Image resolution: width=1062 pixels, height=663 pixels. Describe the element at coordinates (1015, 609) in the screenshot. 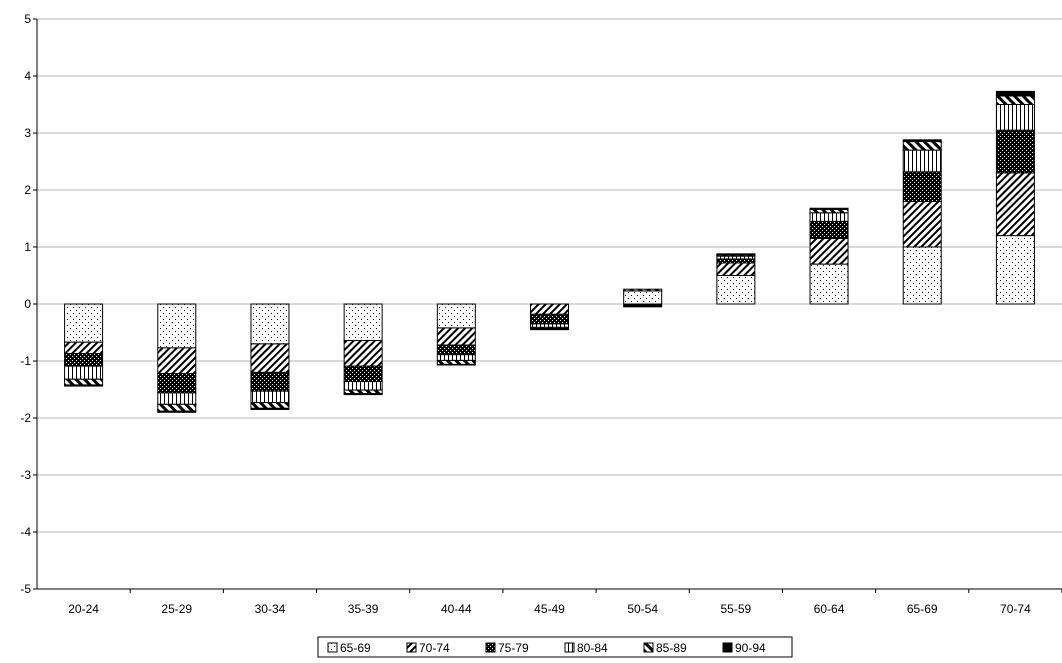

I see `x-tick-label: 70-74` at that location.